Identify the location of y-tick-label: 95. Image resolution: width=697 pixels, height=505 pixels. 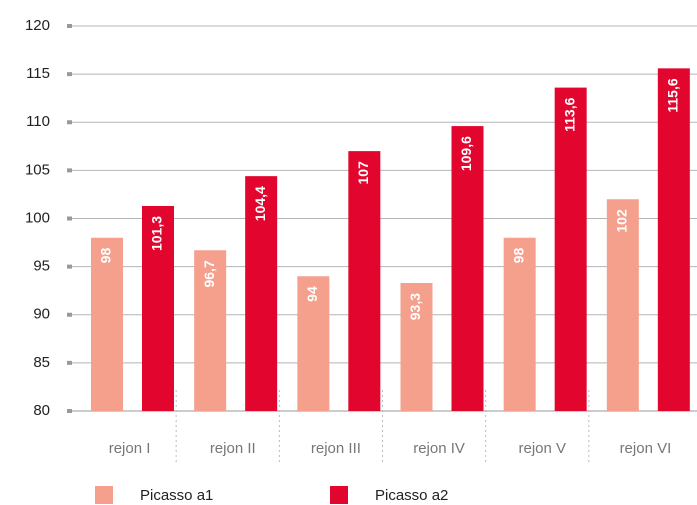
(41, 266).